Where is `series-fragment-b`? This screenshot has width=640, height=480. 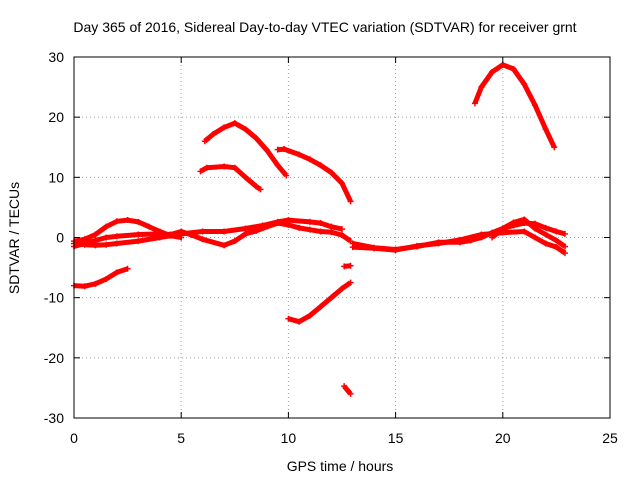 series-fragment-b is located at coordinates (347, 390).